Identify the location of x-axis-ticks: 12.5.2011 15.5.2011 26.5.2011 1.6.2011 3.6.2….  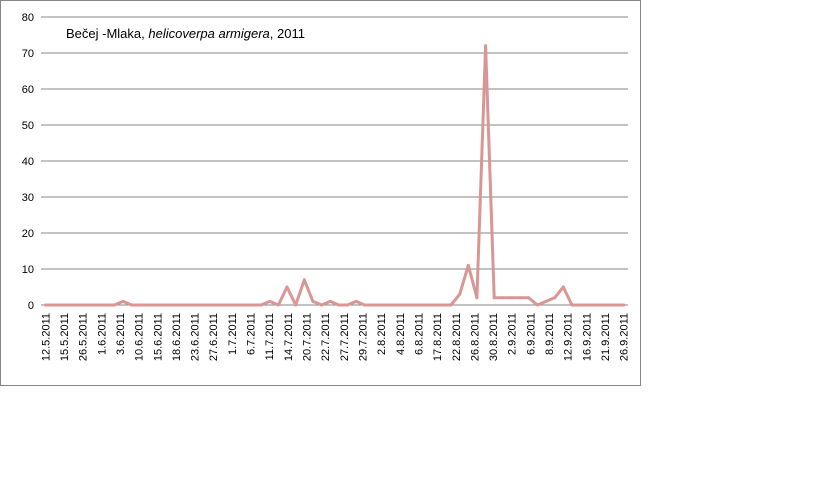
(335, 337).